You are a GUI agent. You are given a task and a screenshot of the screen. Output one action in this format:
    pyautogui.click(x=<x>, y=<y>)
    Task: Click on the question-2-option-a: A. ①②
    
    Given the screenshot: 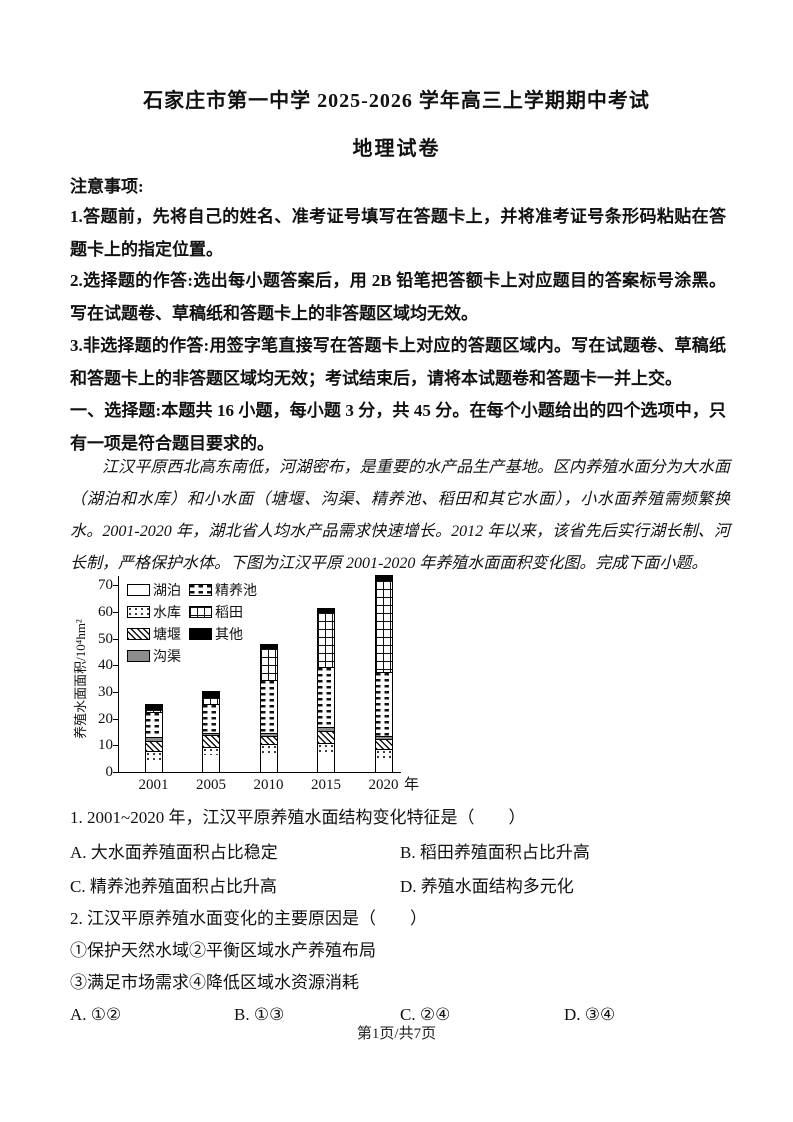 What is the action you would take?
    pyautogui.click(x=96, y=1014)
    